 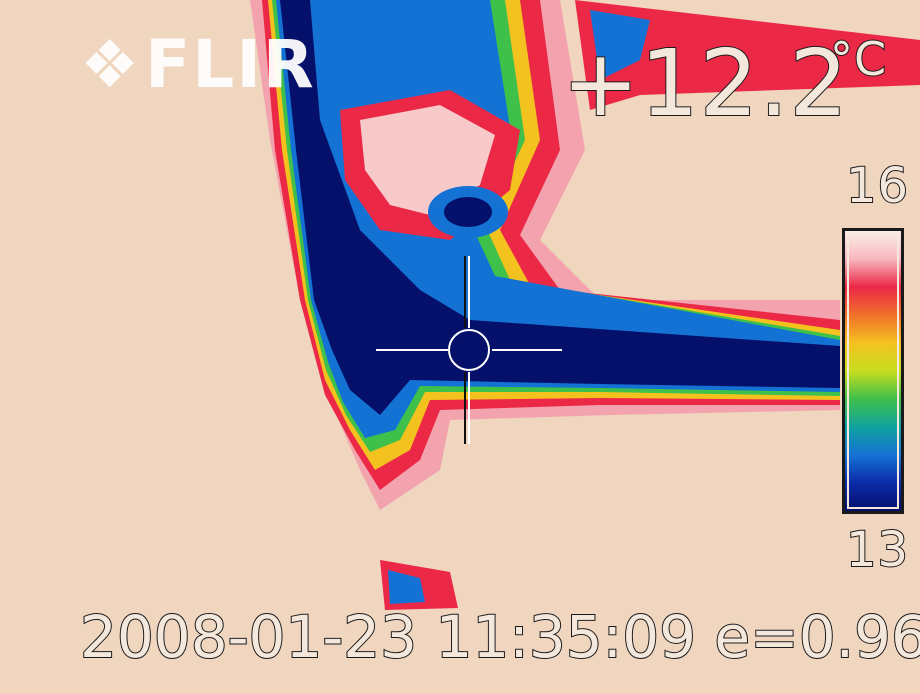 What do you see at coordinates (468, 212) in the screenshot?
I see `cold-spot-core` at bounding box center [468, 212].